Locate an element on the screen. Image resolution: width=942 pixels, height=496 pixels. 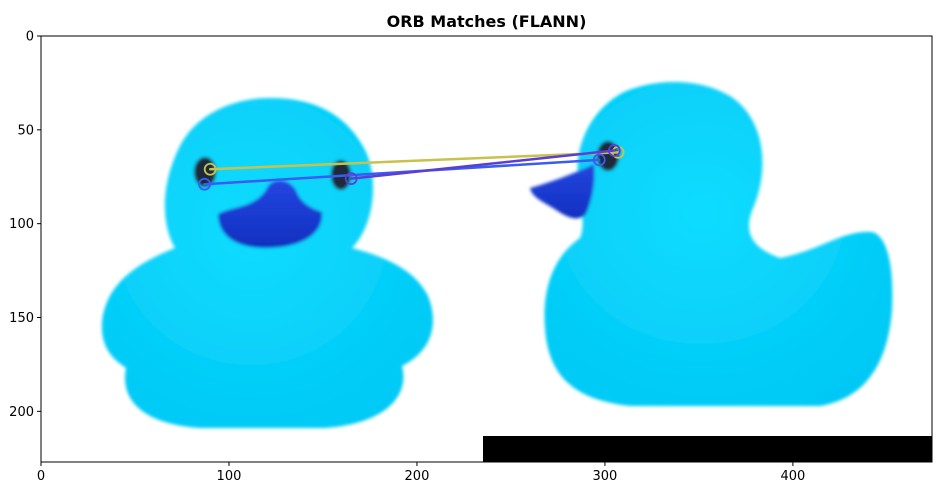
y-axis: 0 50 100 150 200 is located at coordinates (25, 225).